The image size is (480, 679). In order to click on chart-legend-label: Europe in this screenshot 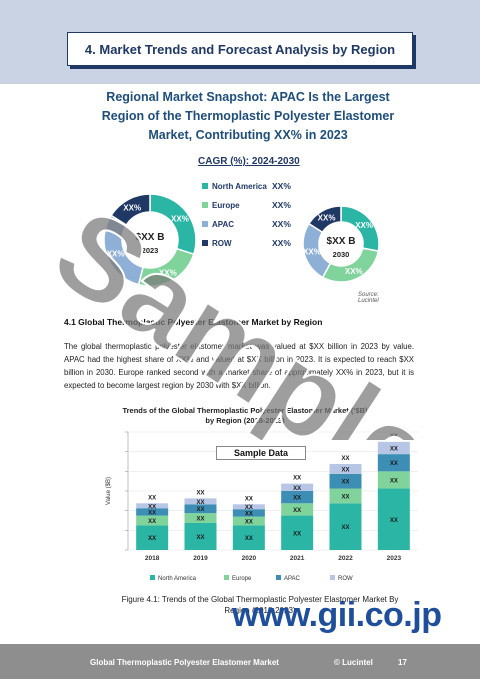, I will do `click(242, 579)`.